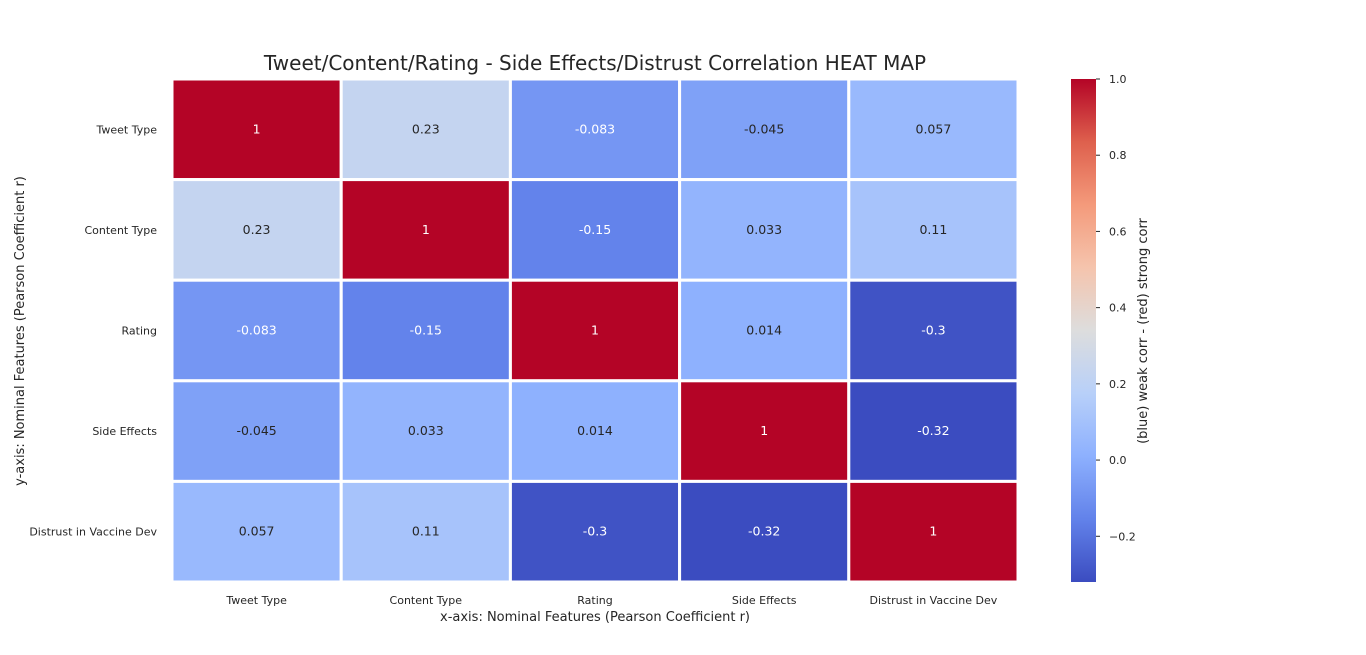  Describe the element at coordinates (1118, 155) in the screenshot. I see `colorbar-tick-label: 0.8` at that location.